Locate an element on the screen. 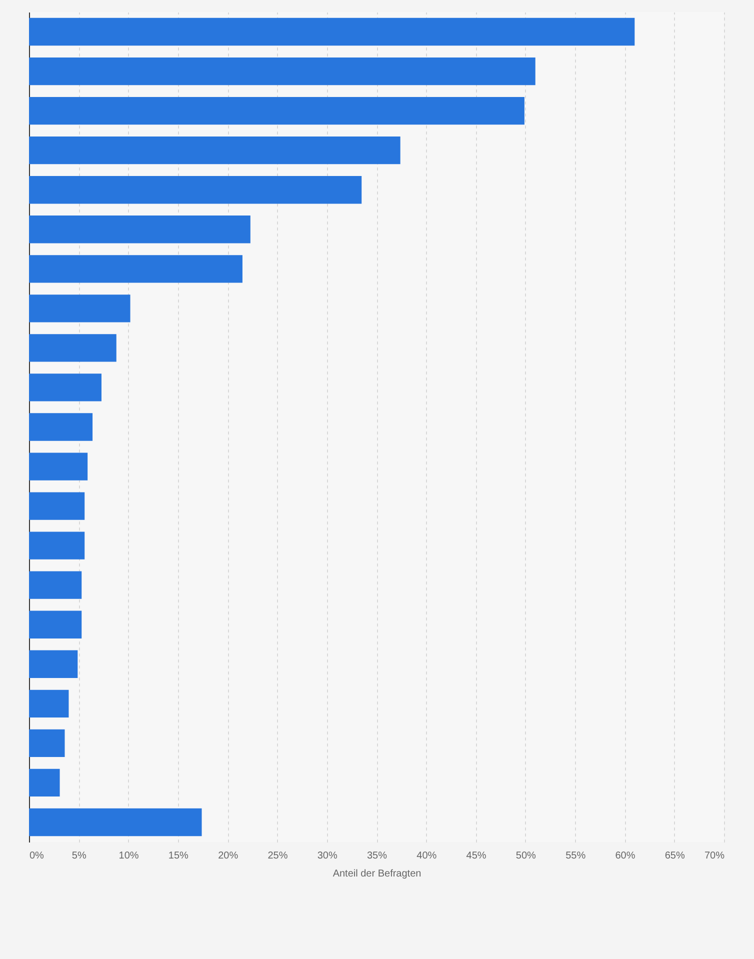  x-tick-label: 65% is located at coordinates (674, 856).